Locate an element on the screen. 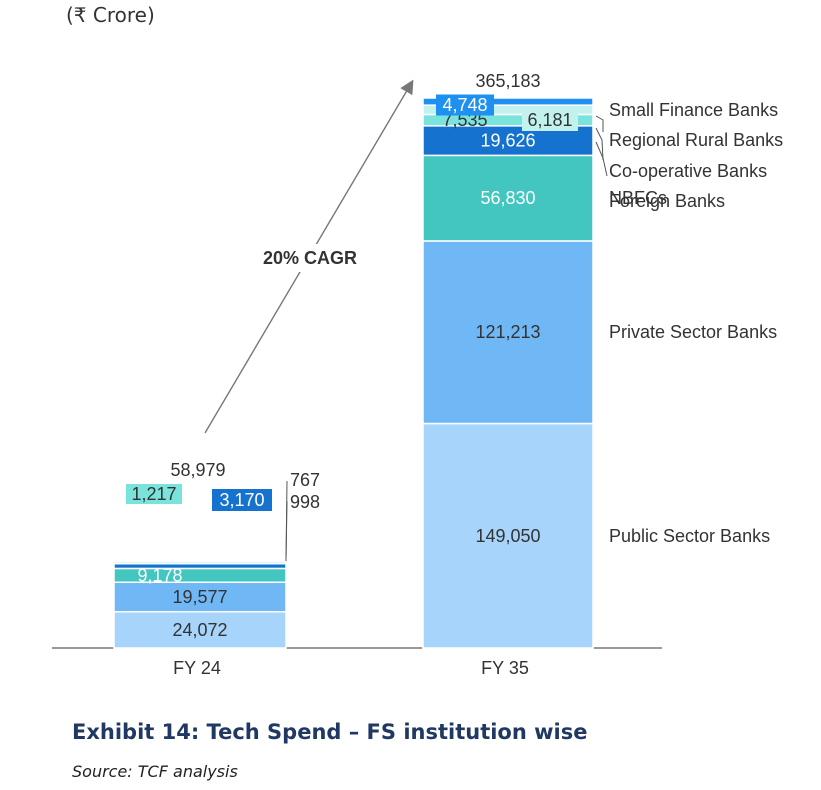 The height and width of the screenshot is (790, 821). callout-line-fy35-rrb is located at coordinates (599, 144).